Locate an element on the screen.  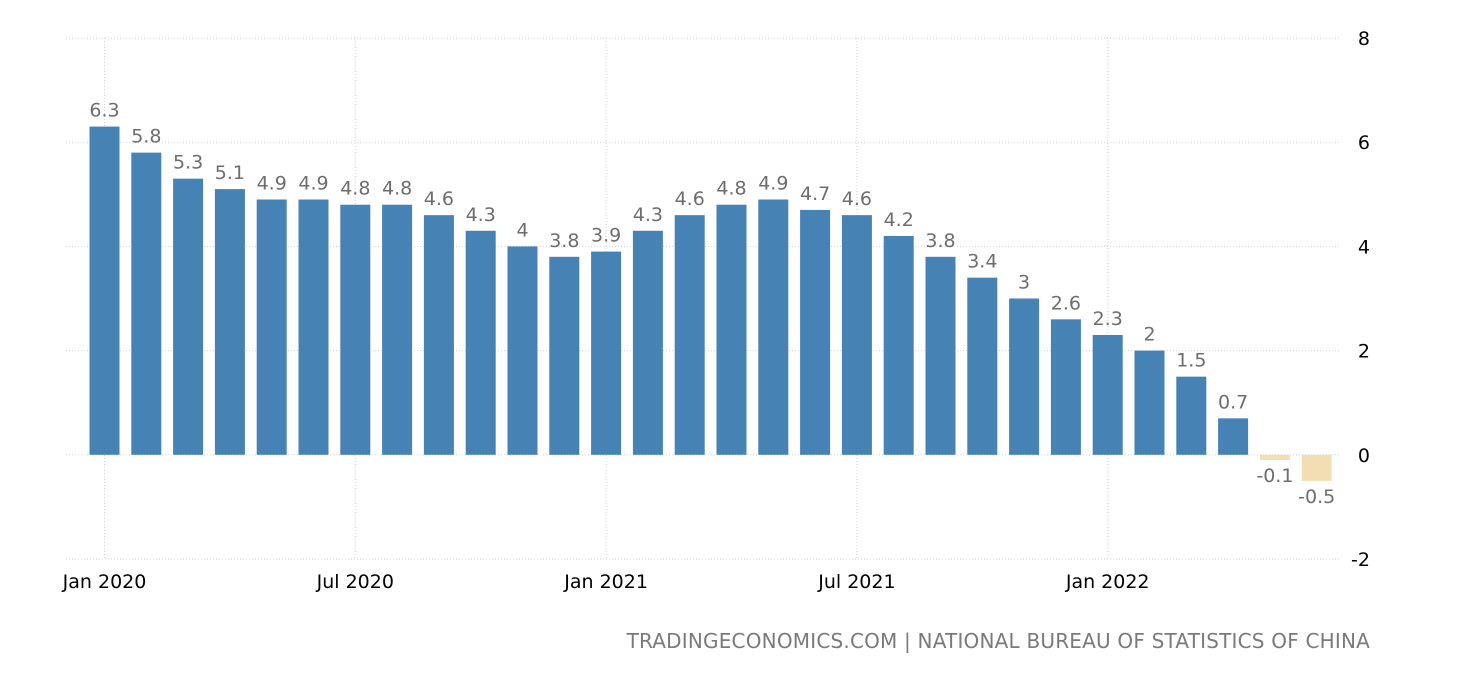
data-label: 2.6 is located at coordinates (1066, 303).